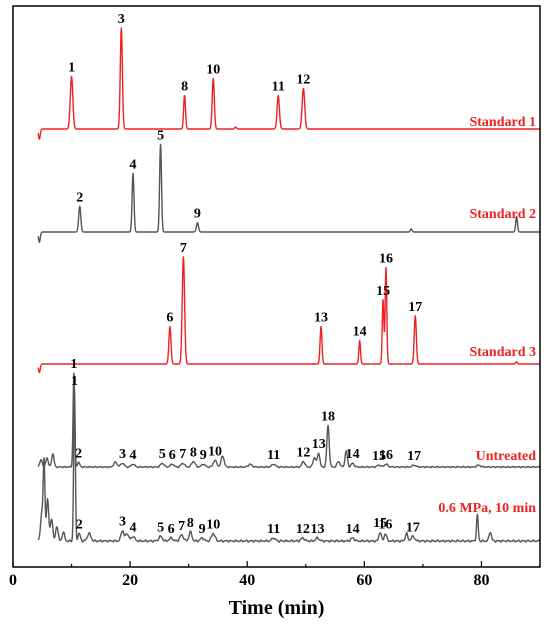 The width and height of the screenshot is (550, 631). I want to click on x-tick-label: 0, so click(13, 580).